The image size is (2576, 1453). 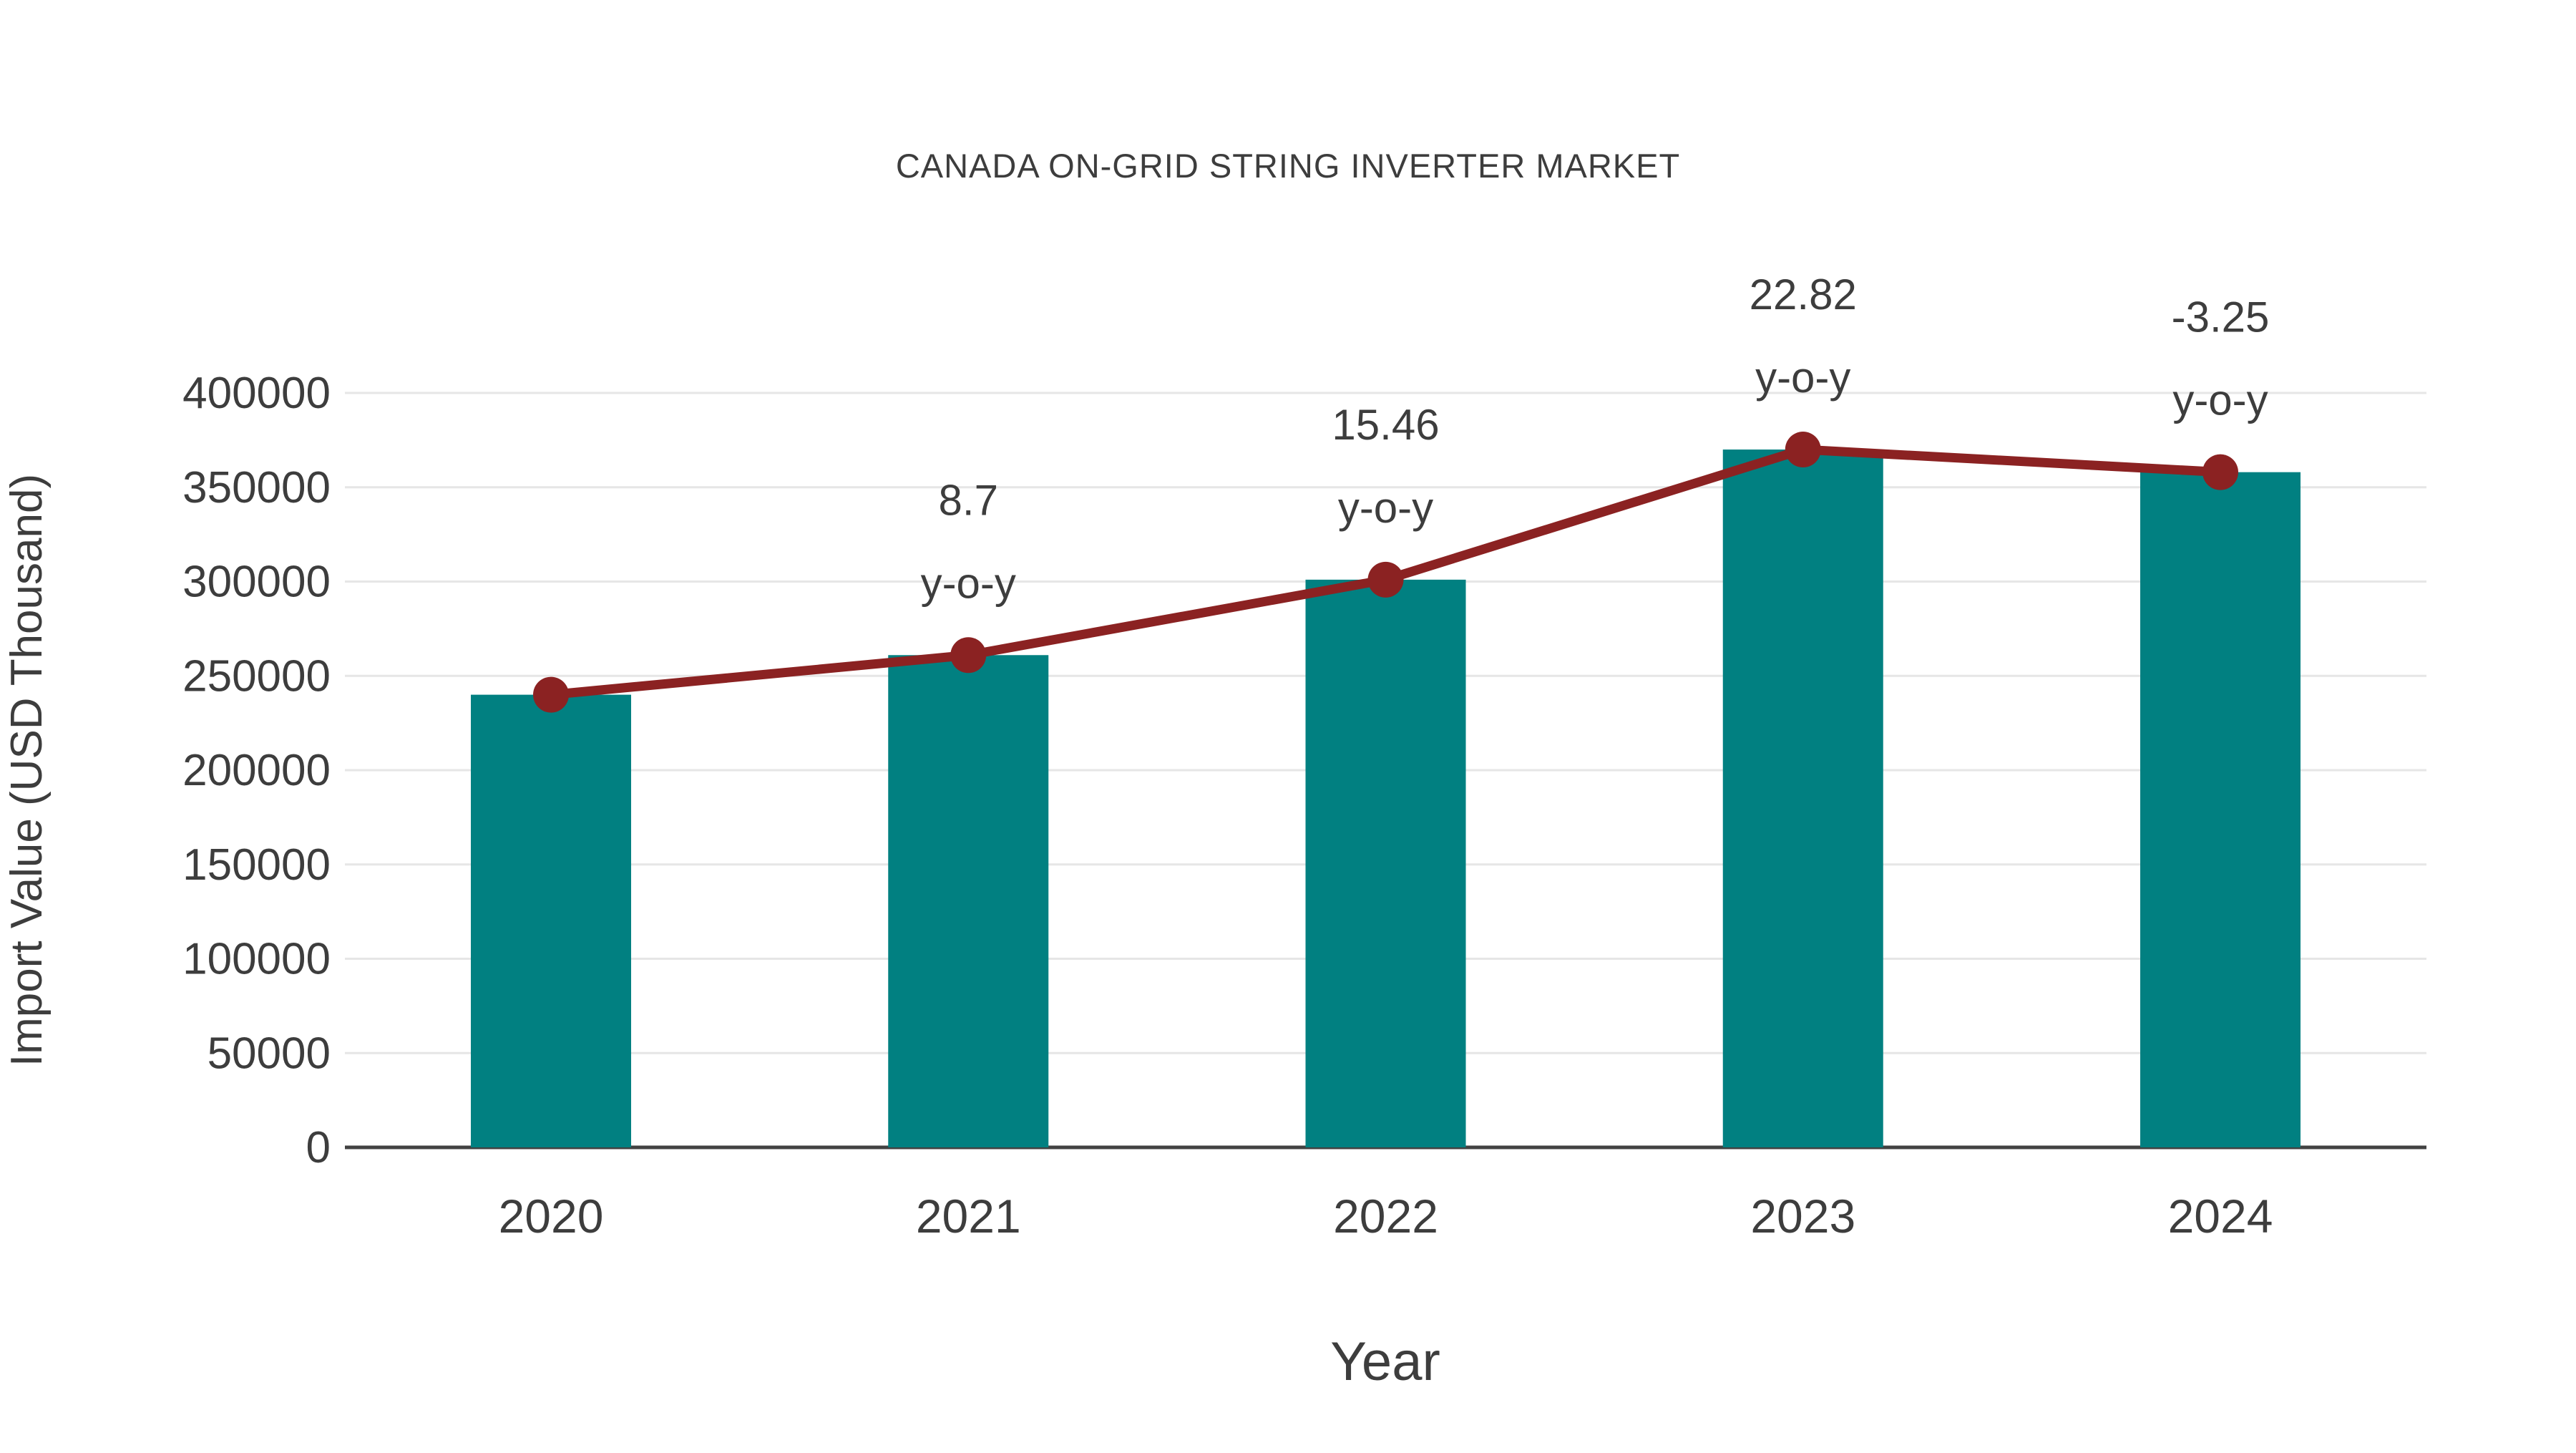 I want to click on x-tick-2020: 2020, so click(x=551, y=1216).